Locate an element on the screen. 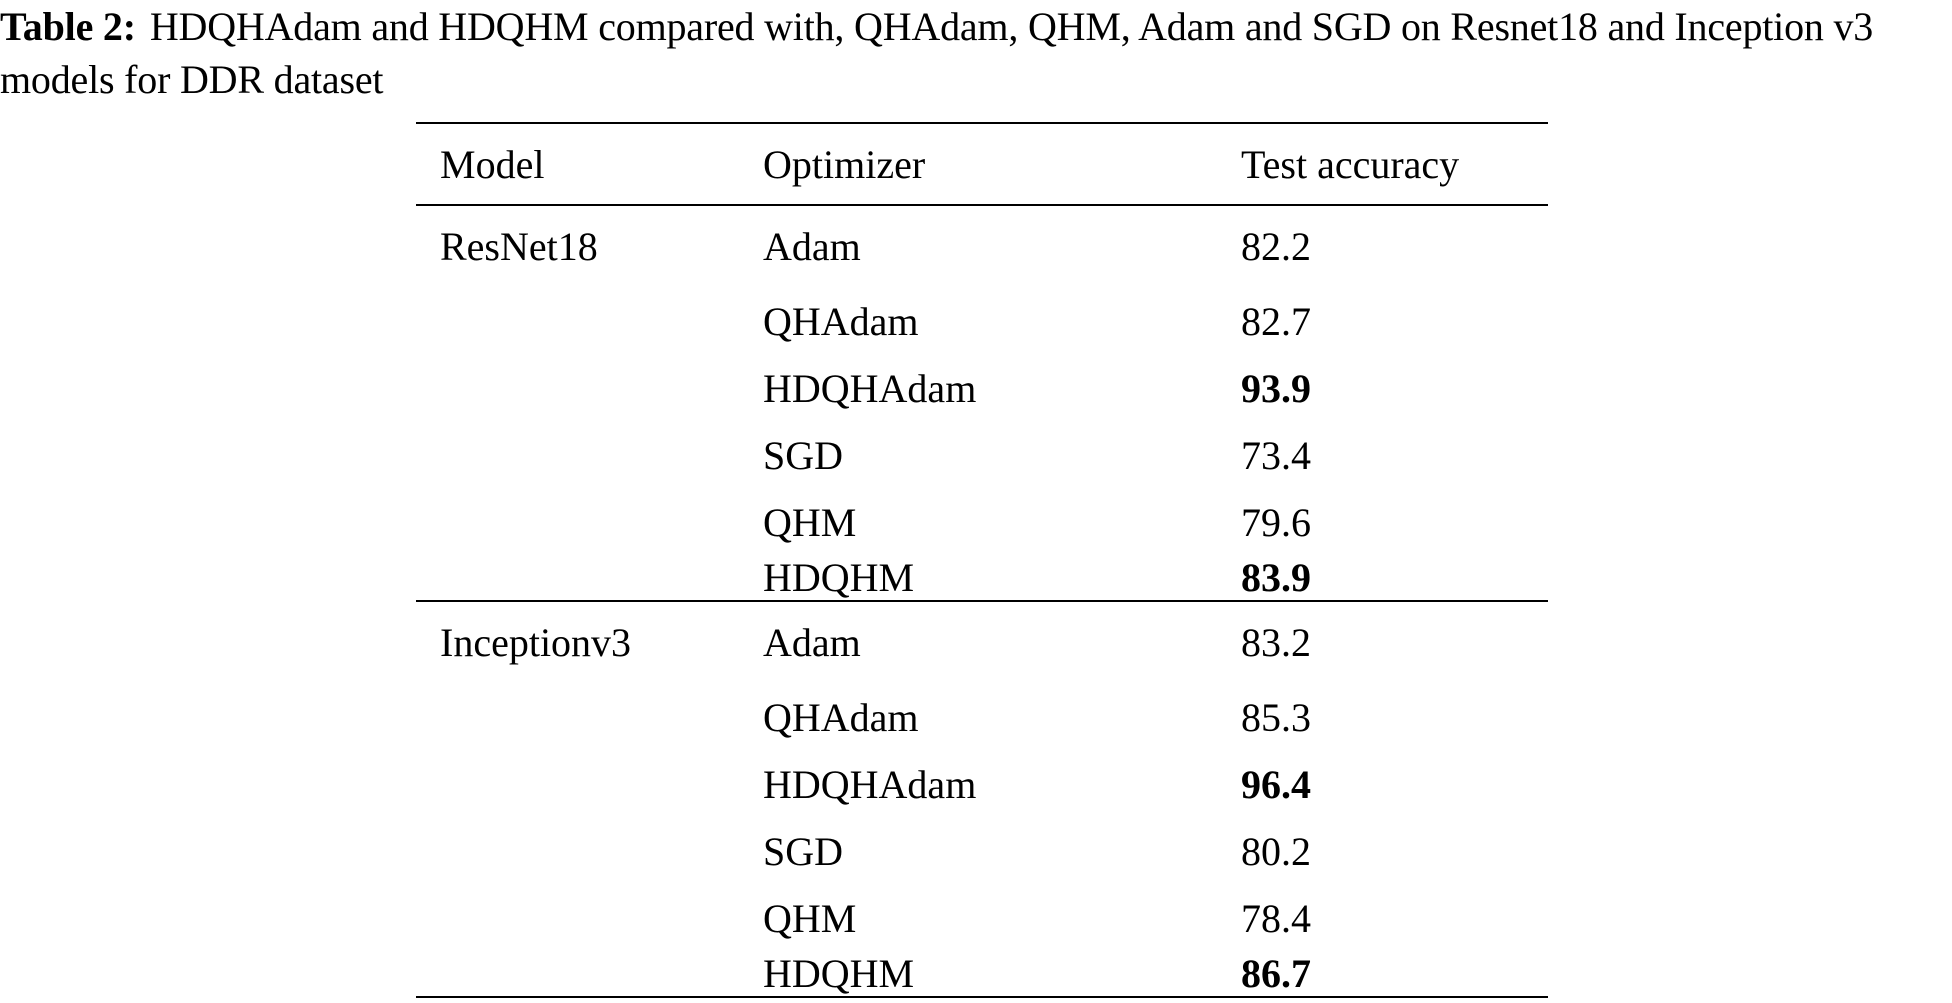 The height and width of the screenshot is (1003, 1952). table-row: SGD 73.4 is located at coordinates (982, 455).